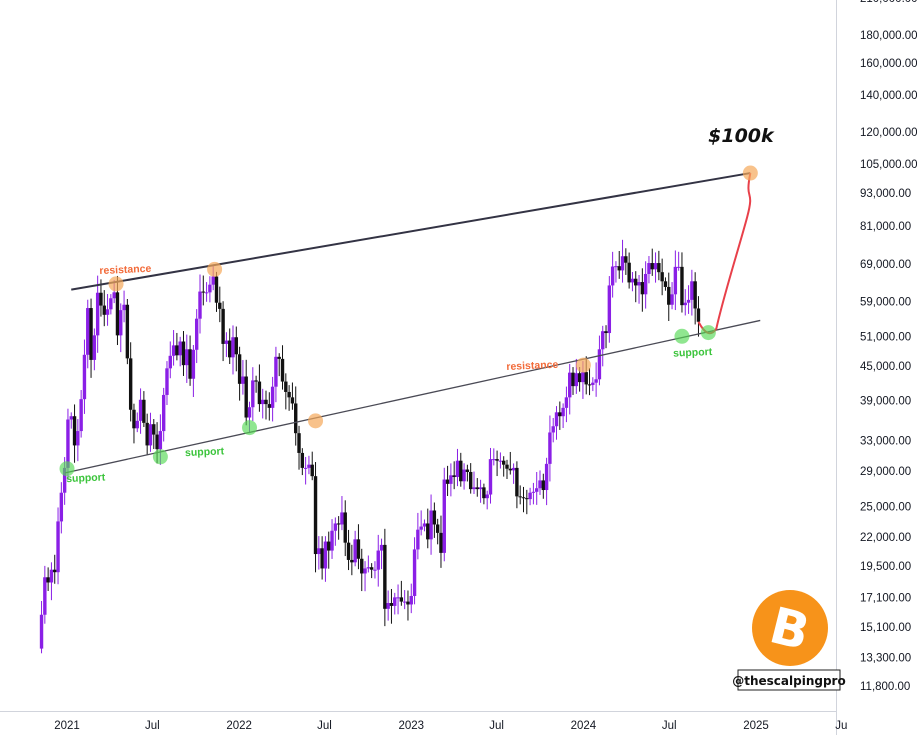  Describe the element at coordinates (888, 96) in the screenshot. I see `y-tick-label: 140,000.00` at that location.